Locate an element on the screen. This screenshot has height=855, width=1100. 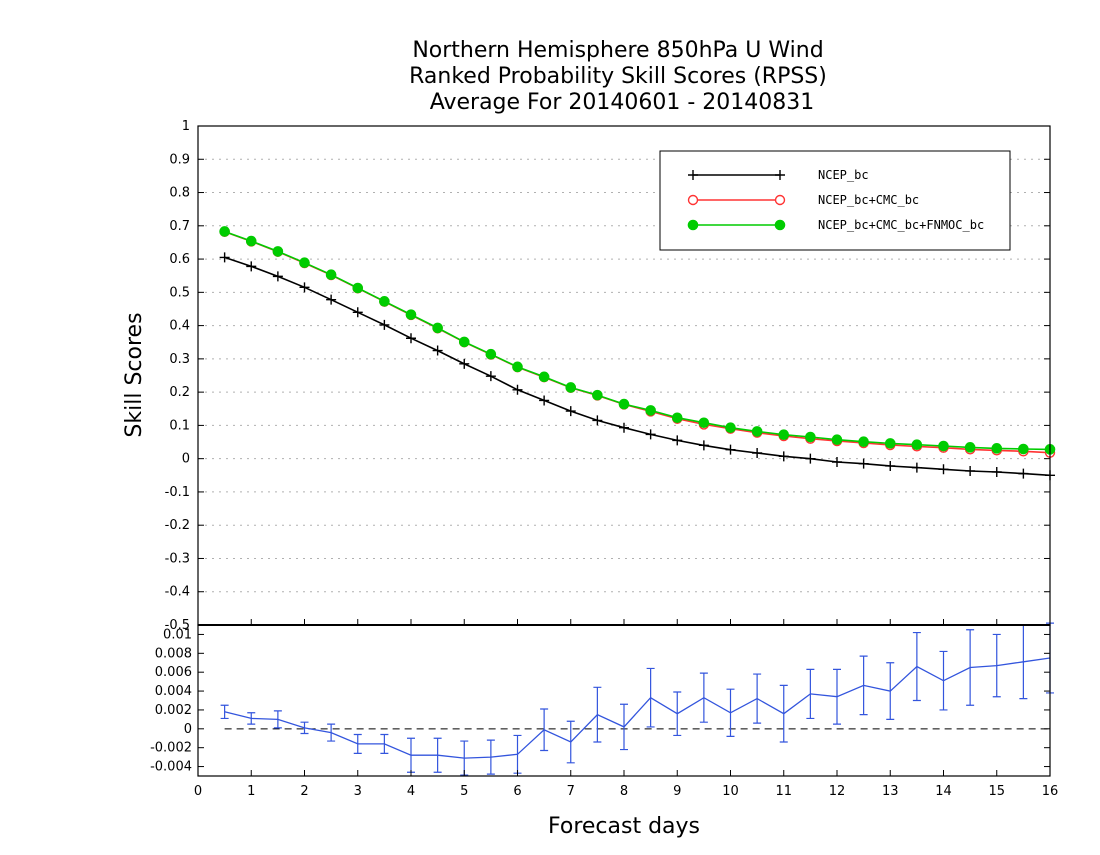
y-tick-label: 0.3 is located at coordinates (179, 359).